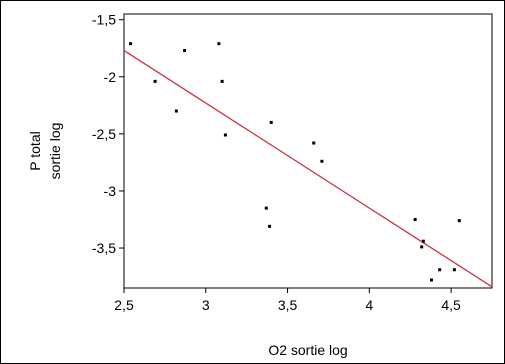  Describe the element at coordinates (45, 151) in the screenshot. I see `y-axis-title: P total sortie log` at that location.